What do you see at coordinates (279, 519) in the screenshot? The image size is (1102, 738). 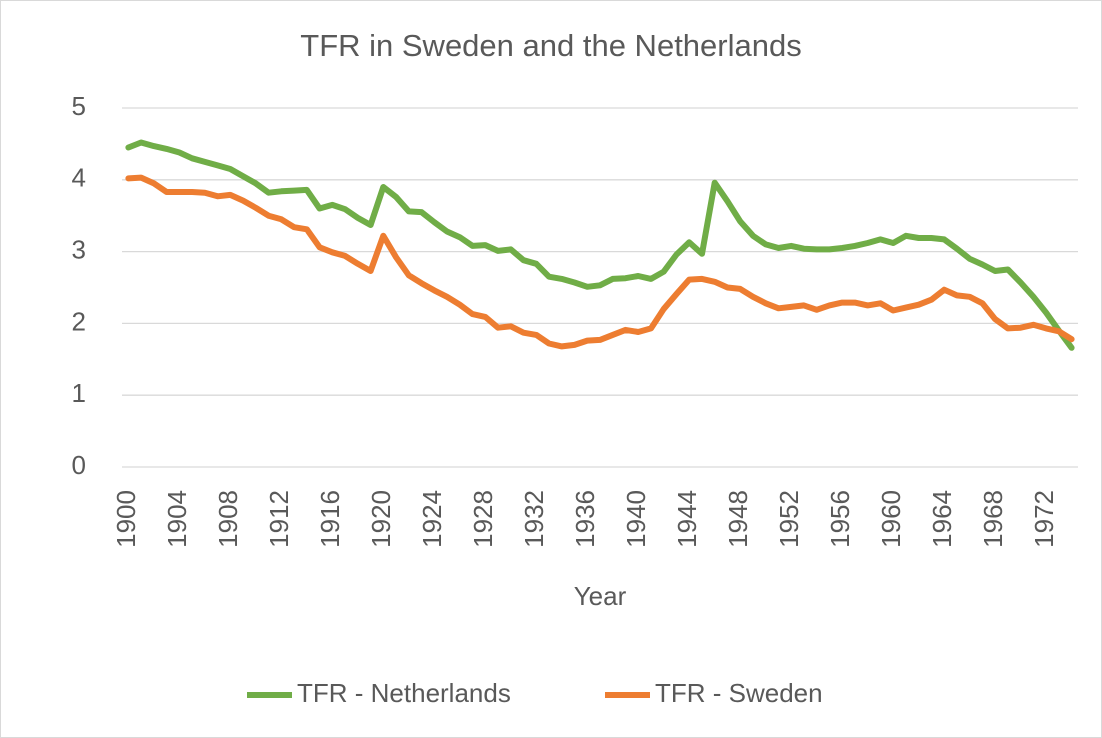 I see `x-tick-label: 1912` at bounding box center [279, 519].